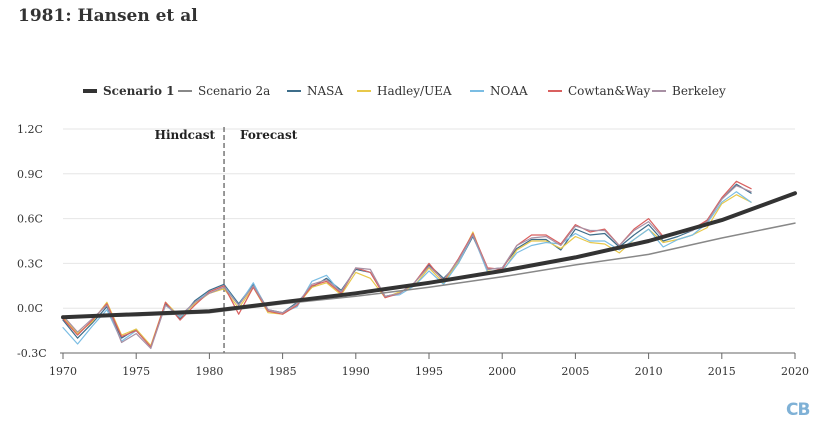  I want to click on legend-label-berkeley: Berkeley, so click(699, 91).